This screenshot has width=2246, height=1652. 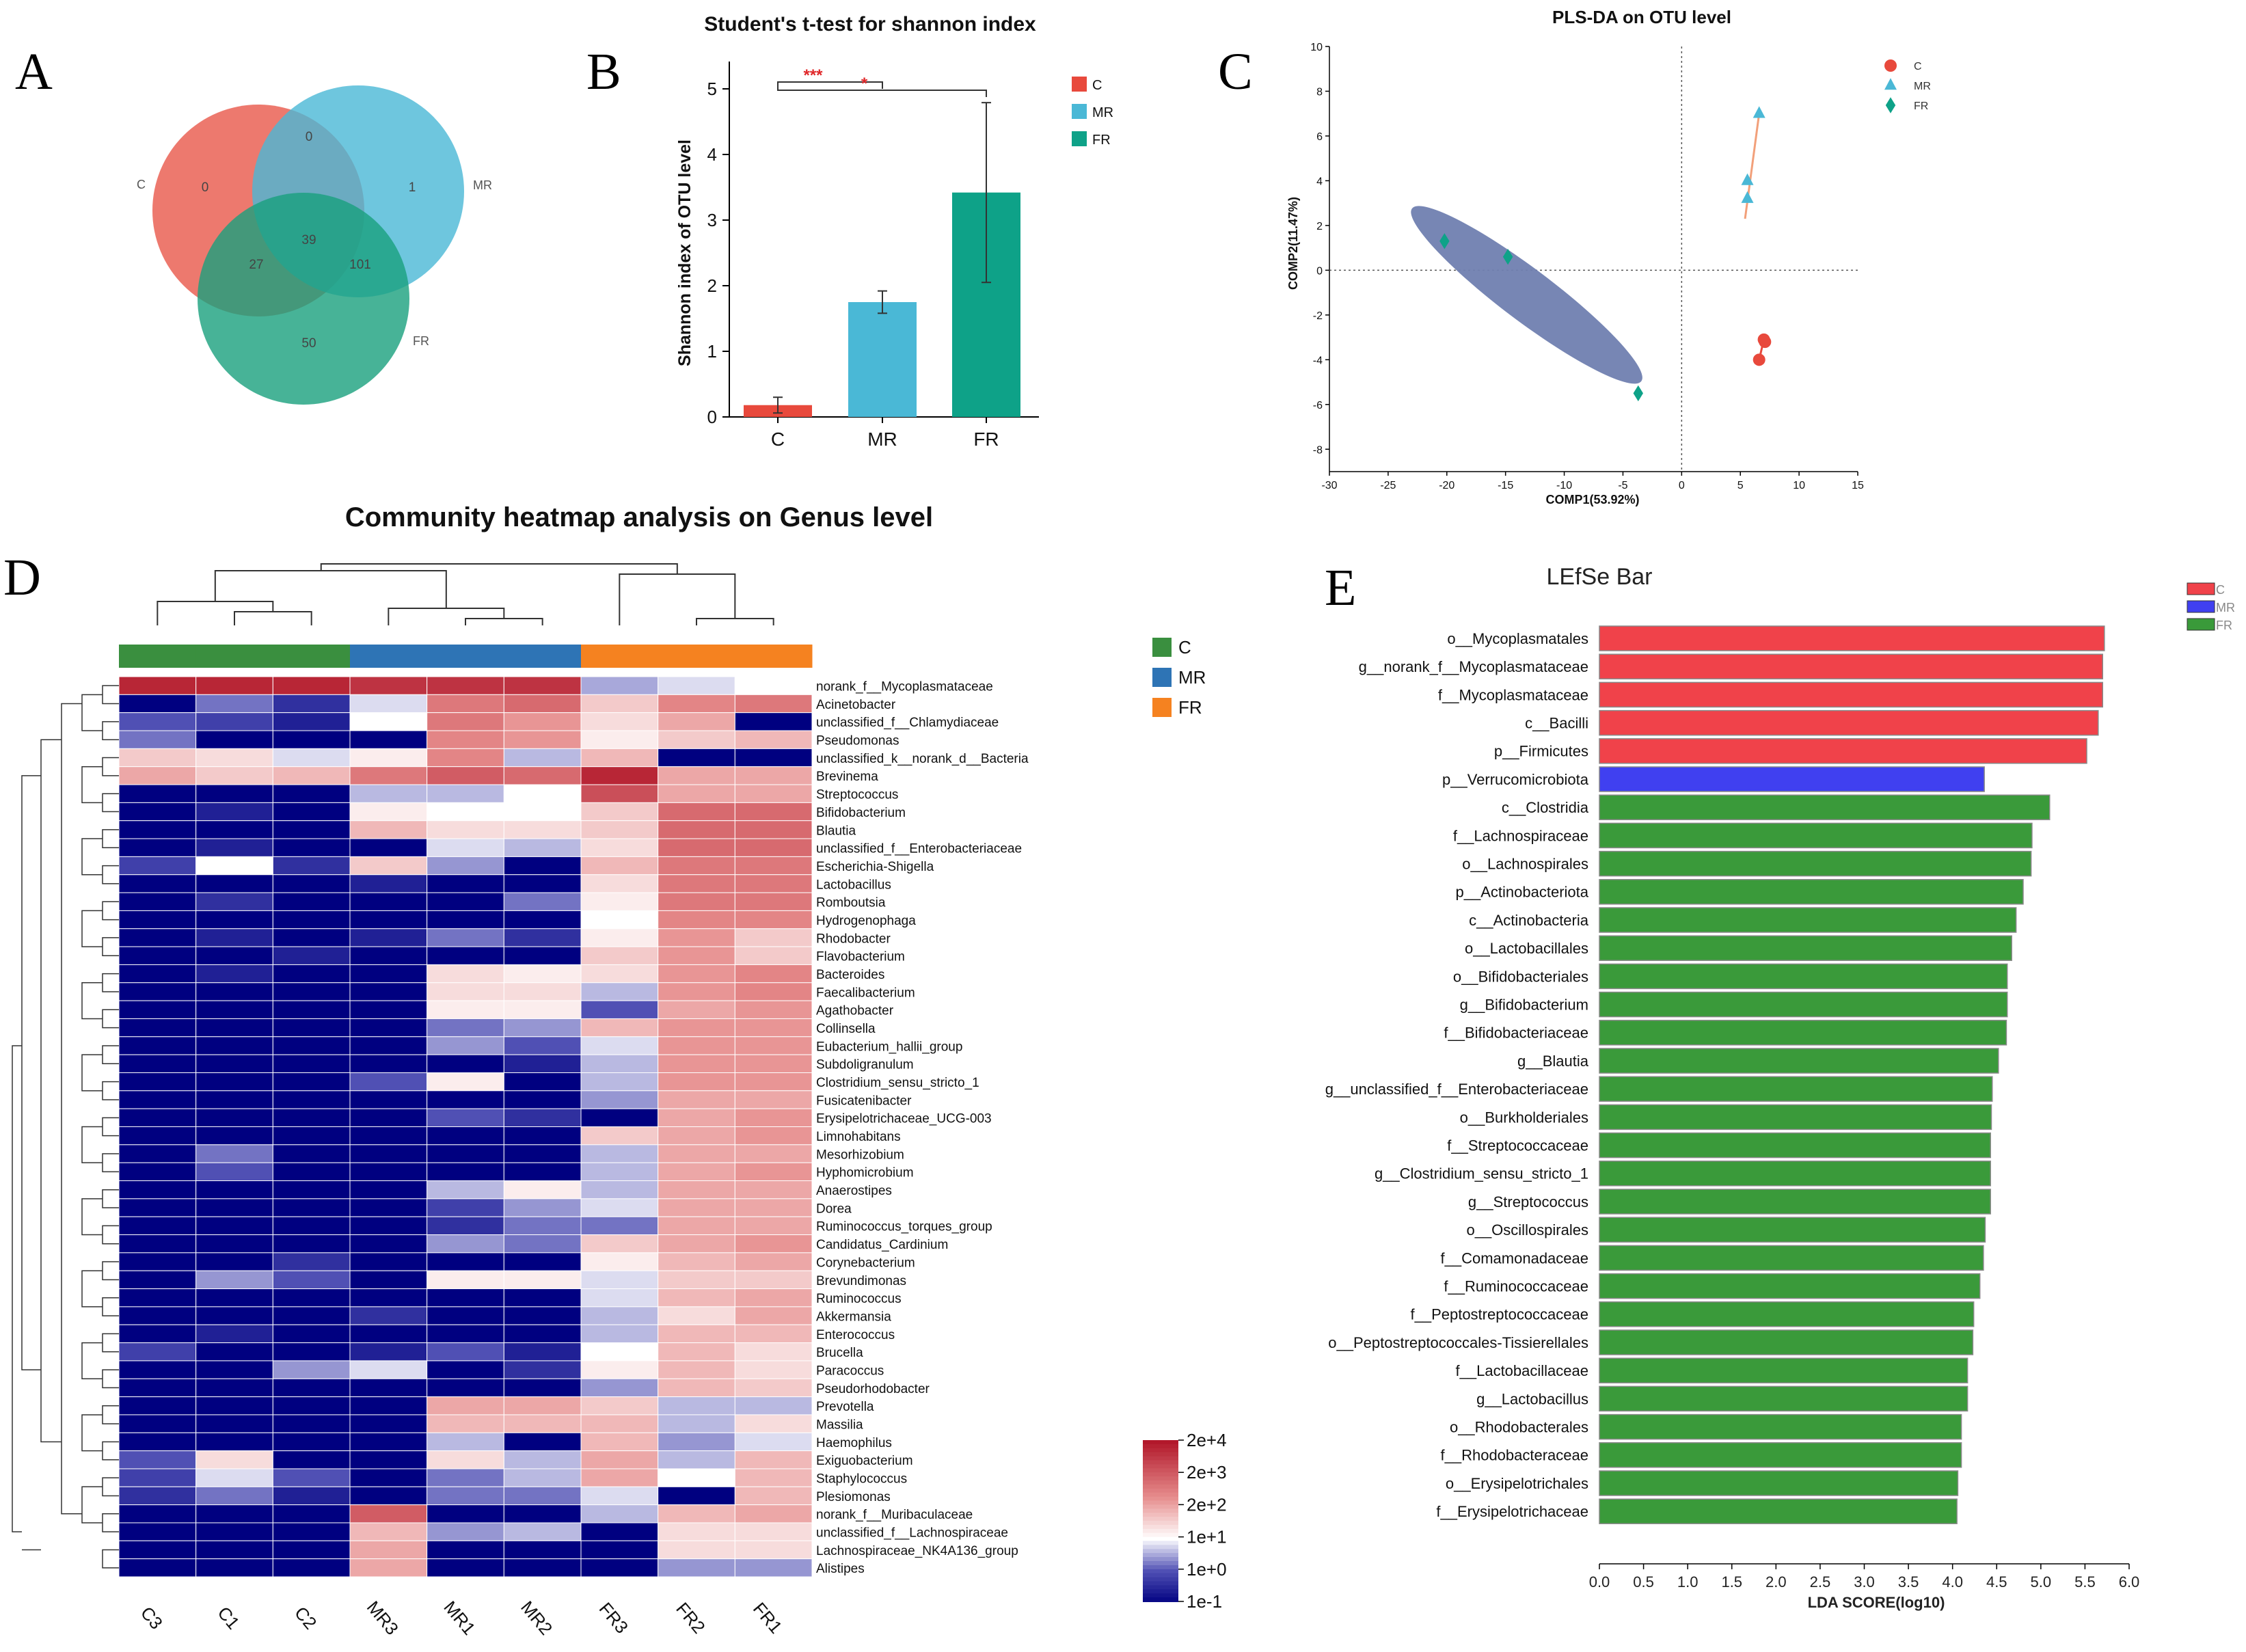 I want to click on plsda-point-c, so click(x=1759, y=359).